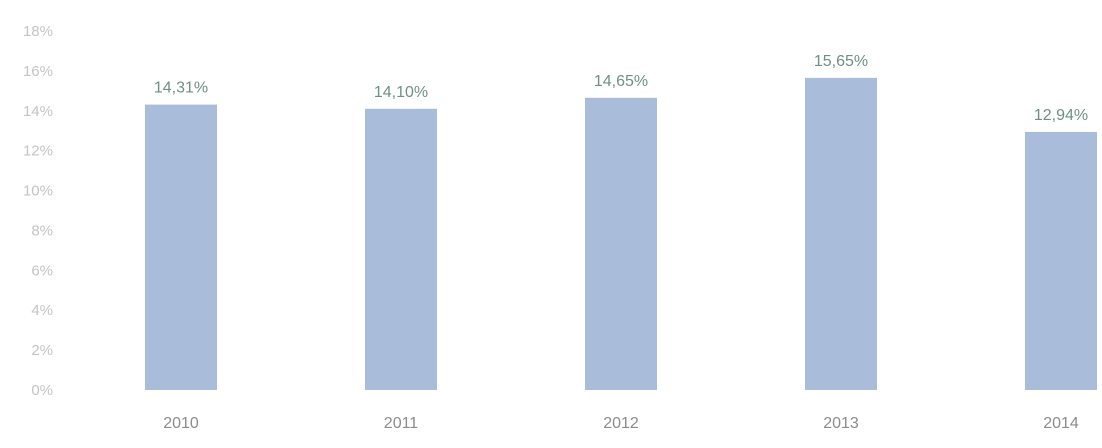 This screenshot has height=448, width=1102. I want to click on y-tick-label: 8%, so click(42, 230).